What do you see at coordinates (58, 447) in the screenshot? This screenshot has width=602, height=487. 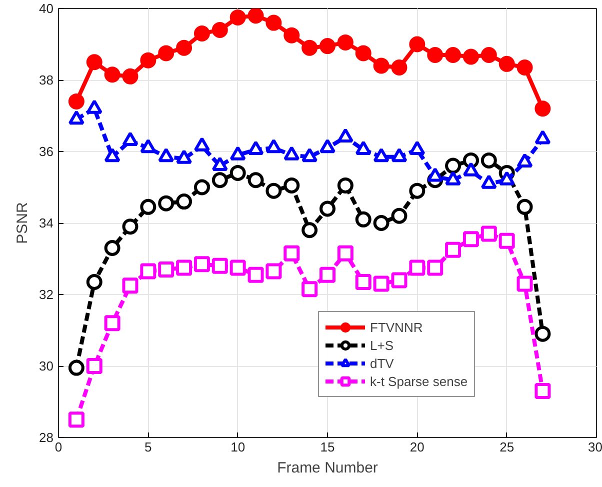 I see `x-tick-label: 0` at bounding box center [58, 447].